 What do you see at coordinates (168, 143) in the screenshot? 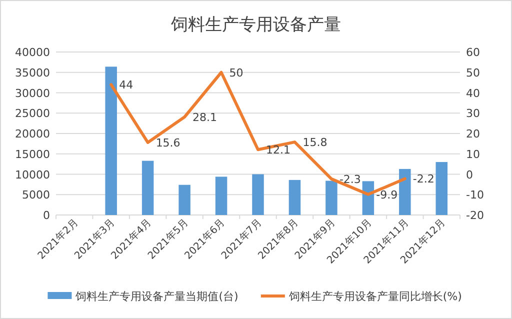
I see `data-label: 15.6` at bounding box center [168, 143].